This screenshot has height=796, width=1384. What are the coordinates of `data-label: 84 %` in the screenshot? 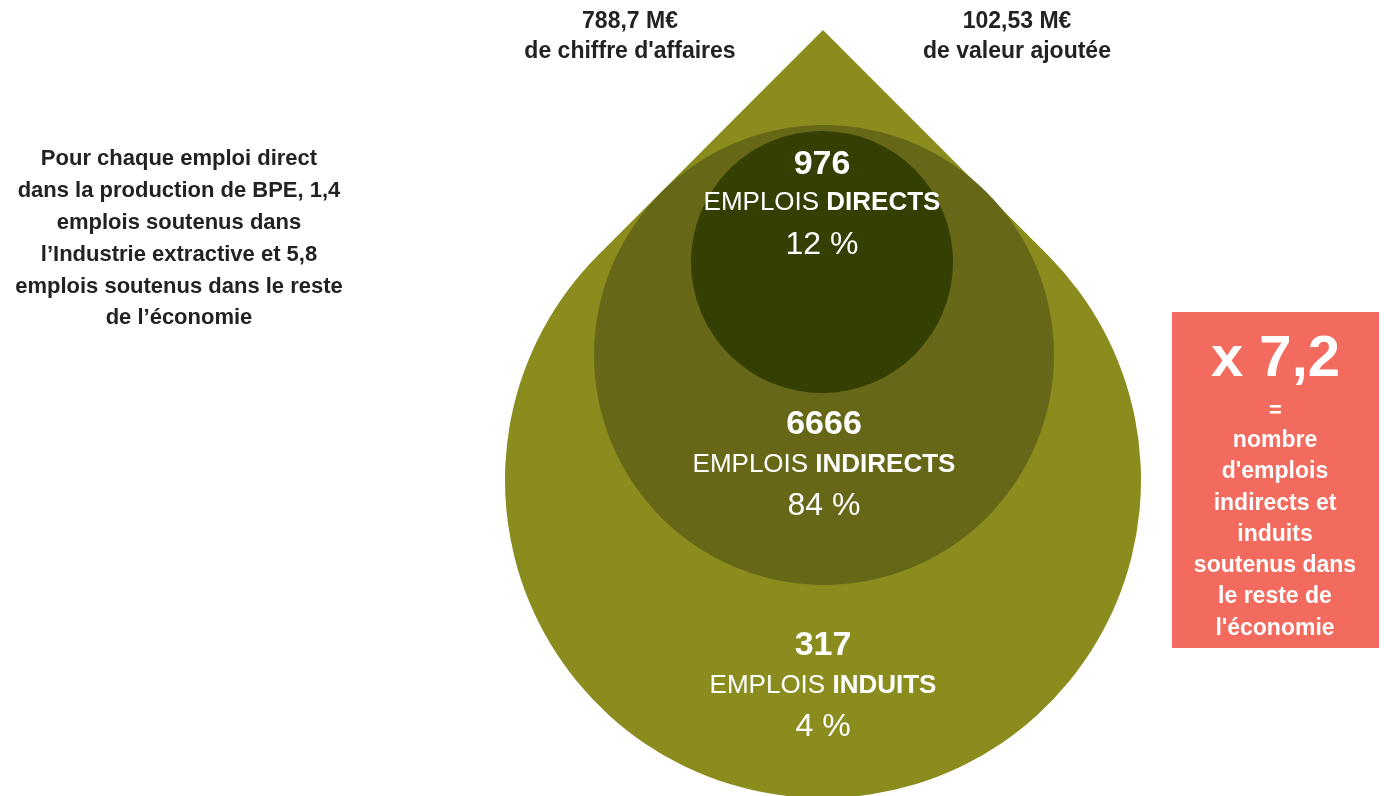 It's located at (824, 503).